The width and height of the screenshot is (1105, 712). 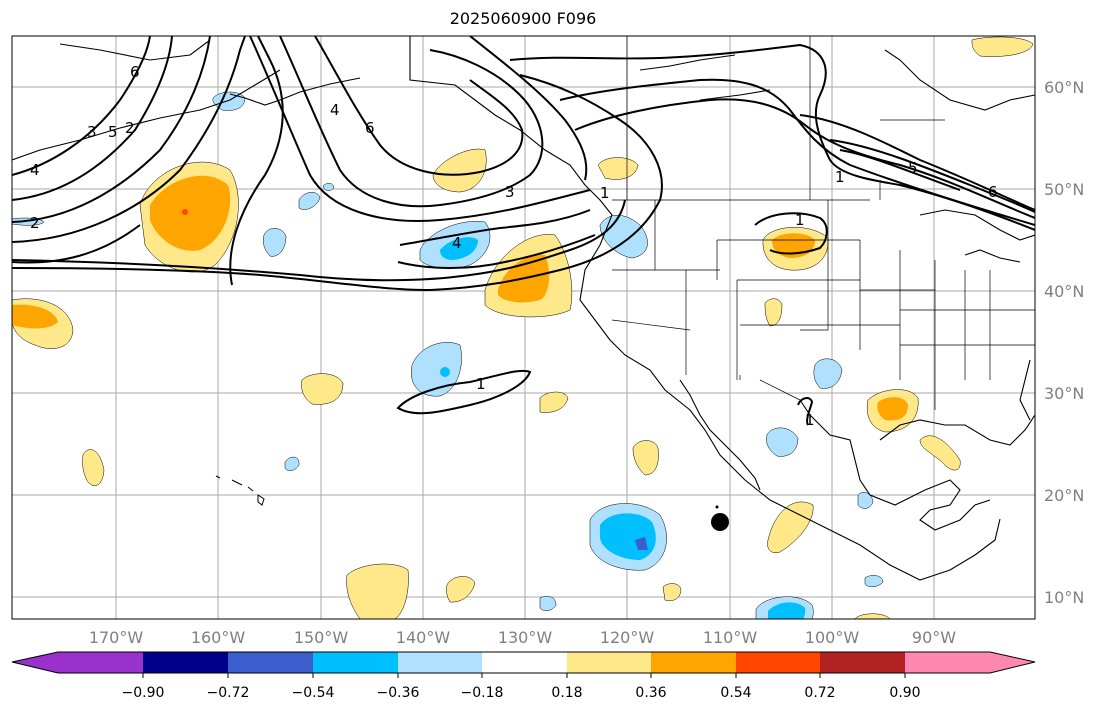 I want to click on lat-label: 20°N, so click(x=1064, y=495).